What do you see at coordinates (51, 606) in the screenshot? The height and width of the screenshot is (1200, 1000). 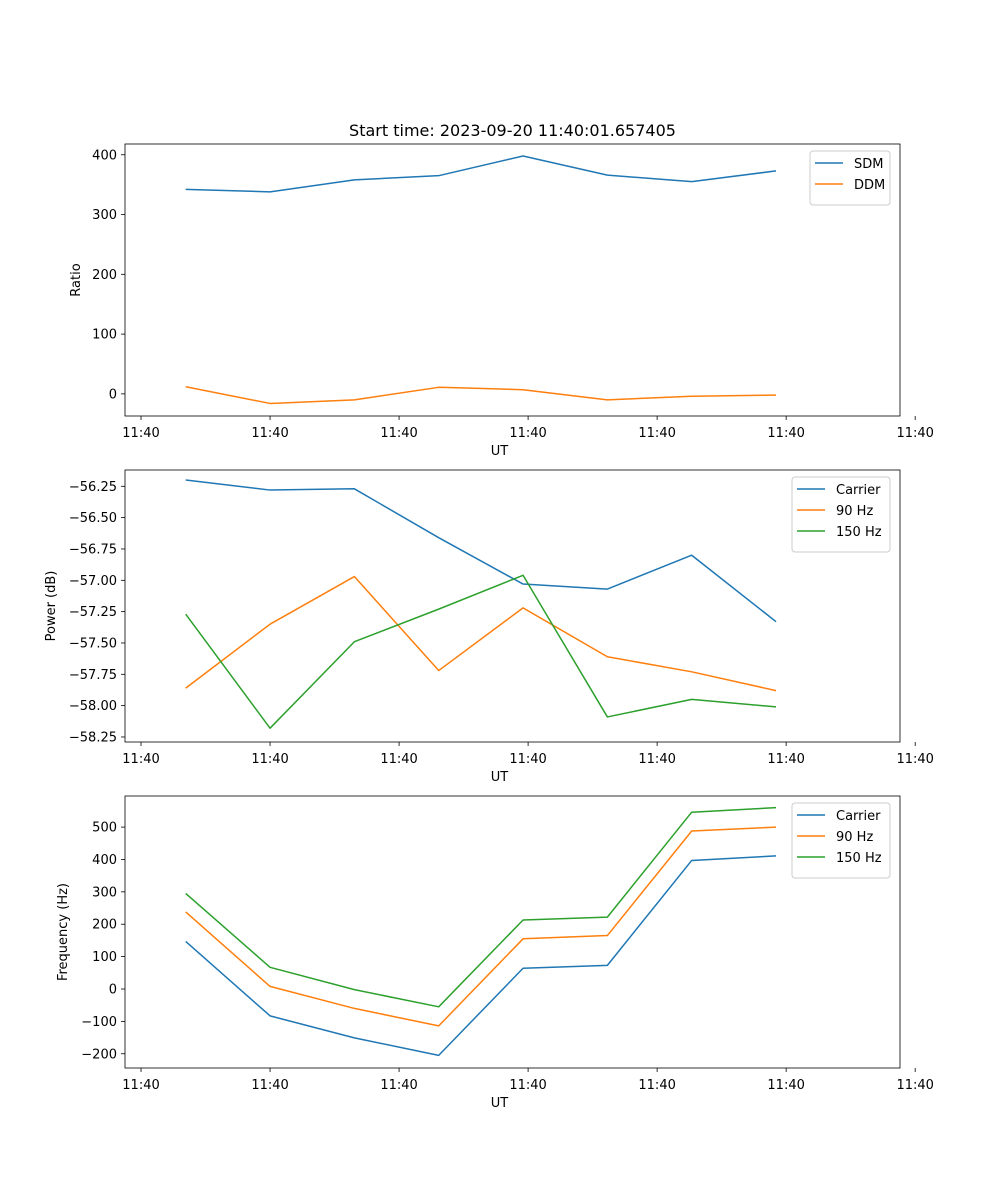 I see `y-axis-label: Power (dB)` at bounding box center [51, 606].